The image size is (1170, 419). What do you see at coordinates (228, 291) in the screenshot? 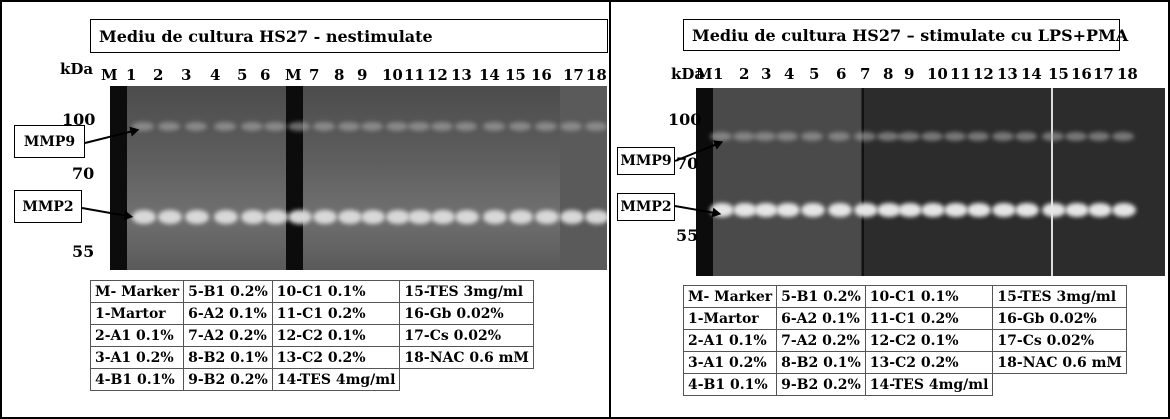
I see `legend-cell: 5-B1 0.2%` at bounding box center [228, 291].